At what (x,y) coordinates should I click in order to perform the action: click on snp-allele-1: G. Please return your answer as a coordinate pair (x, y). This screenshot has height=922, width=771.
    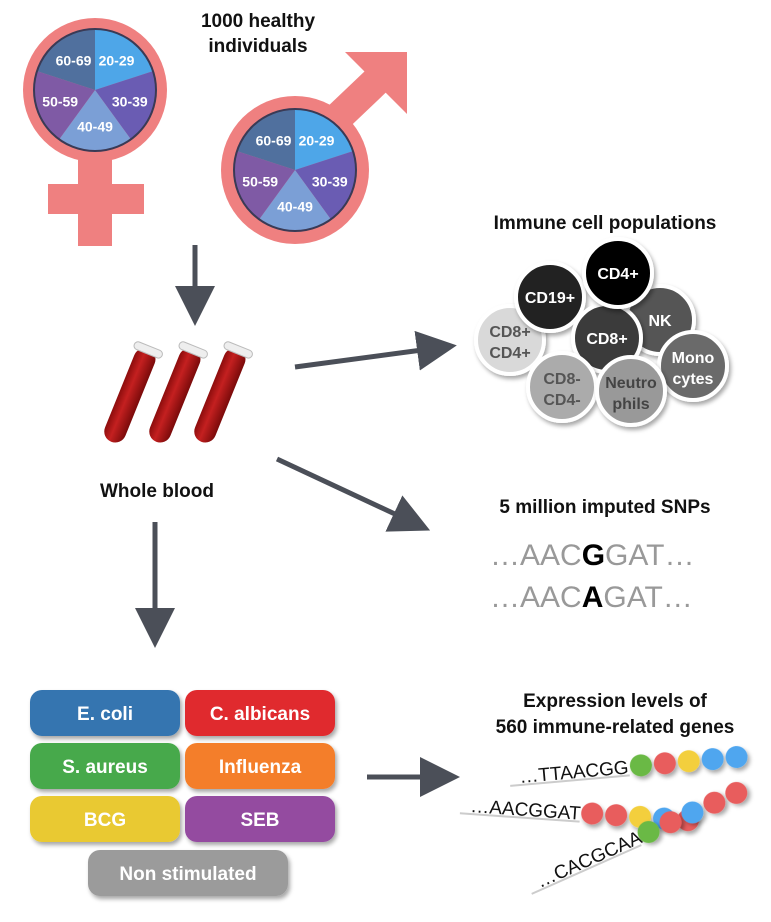
    Looking at the image, I should click on (593, 555).